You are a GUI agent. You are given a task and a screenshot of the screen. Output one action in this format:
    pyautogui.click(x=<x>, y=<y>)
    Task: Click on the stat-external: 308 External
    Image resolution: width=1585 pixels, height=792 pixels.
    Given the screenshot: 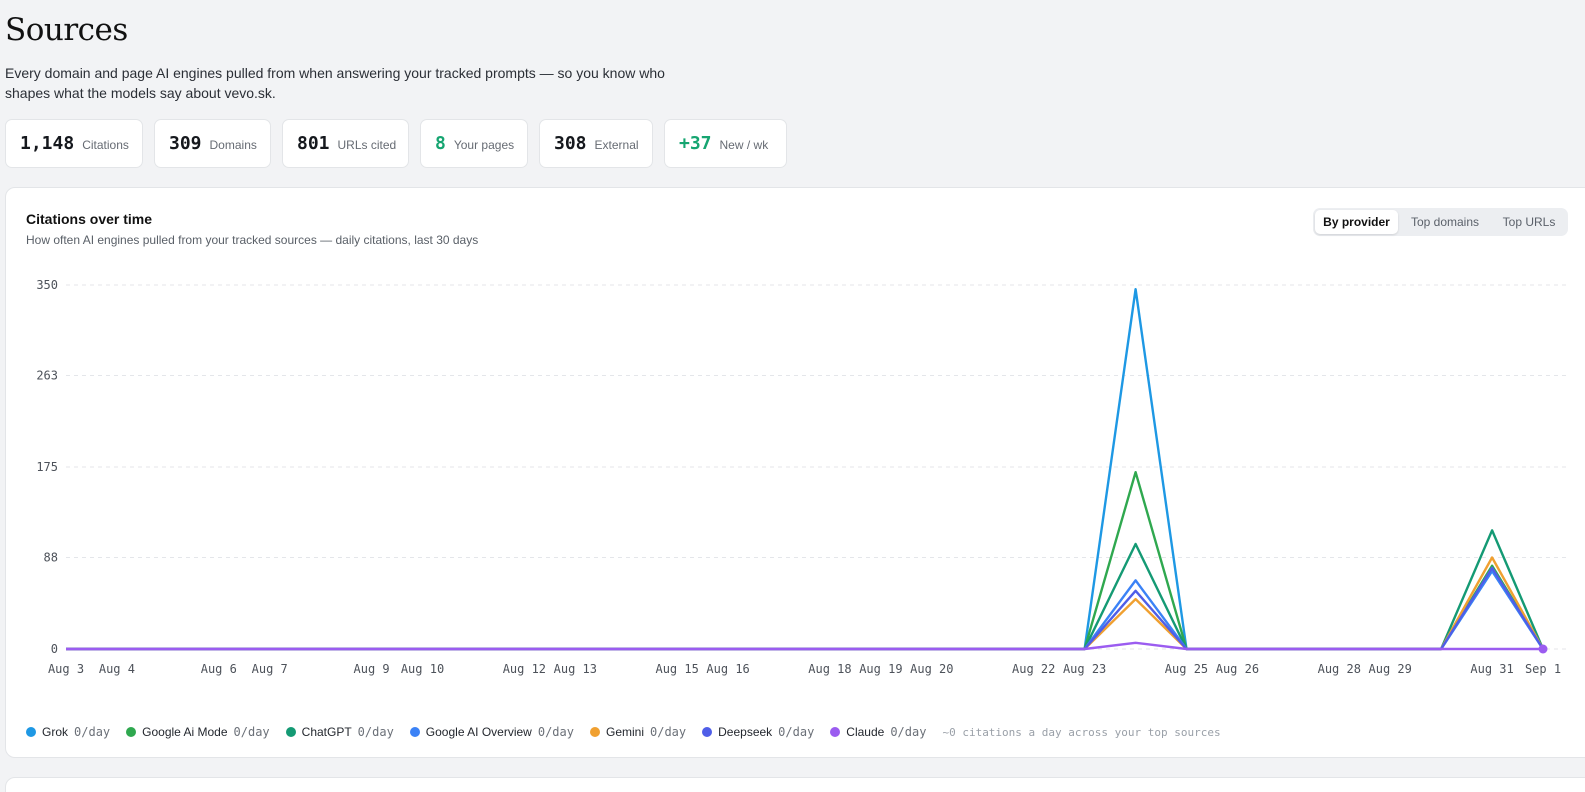 What is the action you would take?
    pyautogui.click(x=596, y=143)
    